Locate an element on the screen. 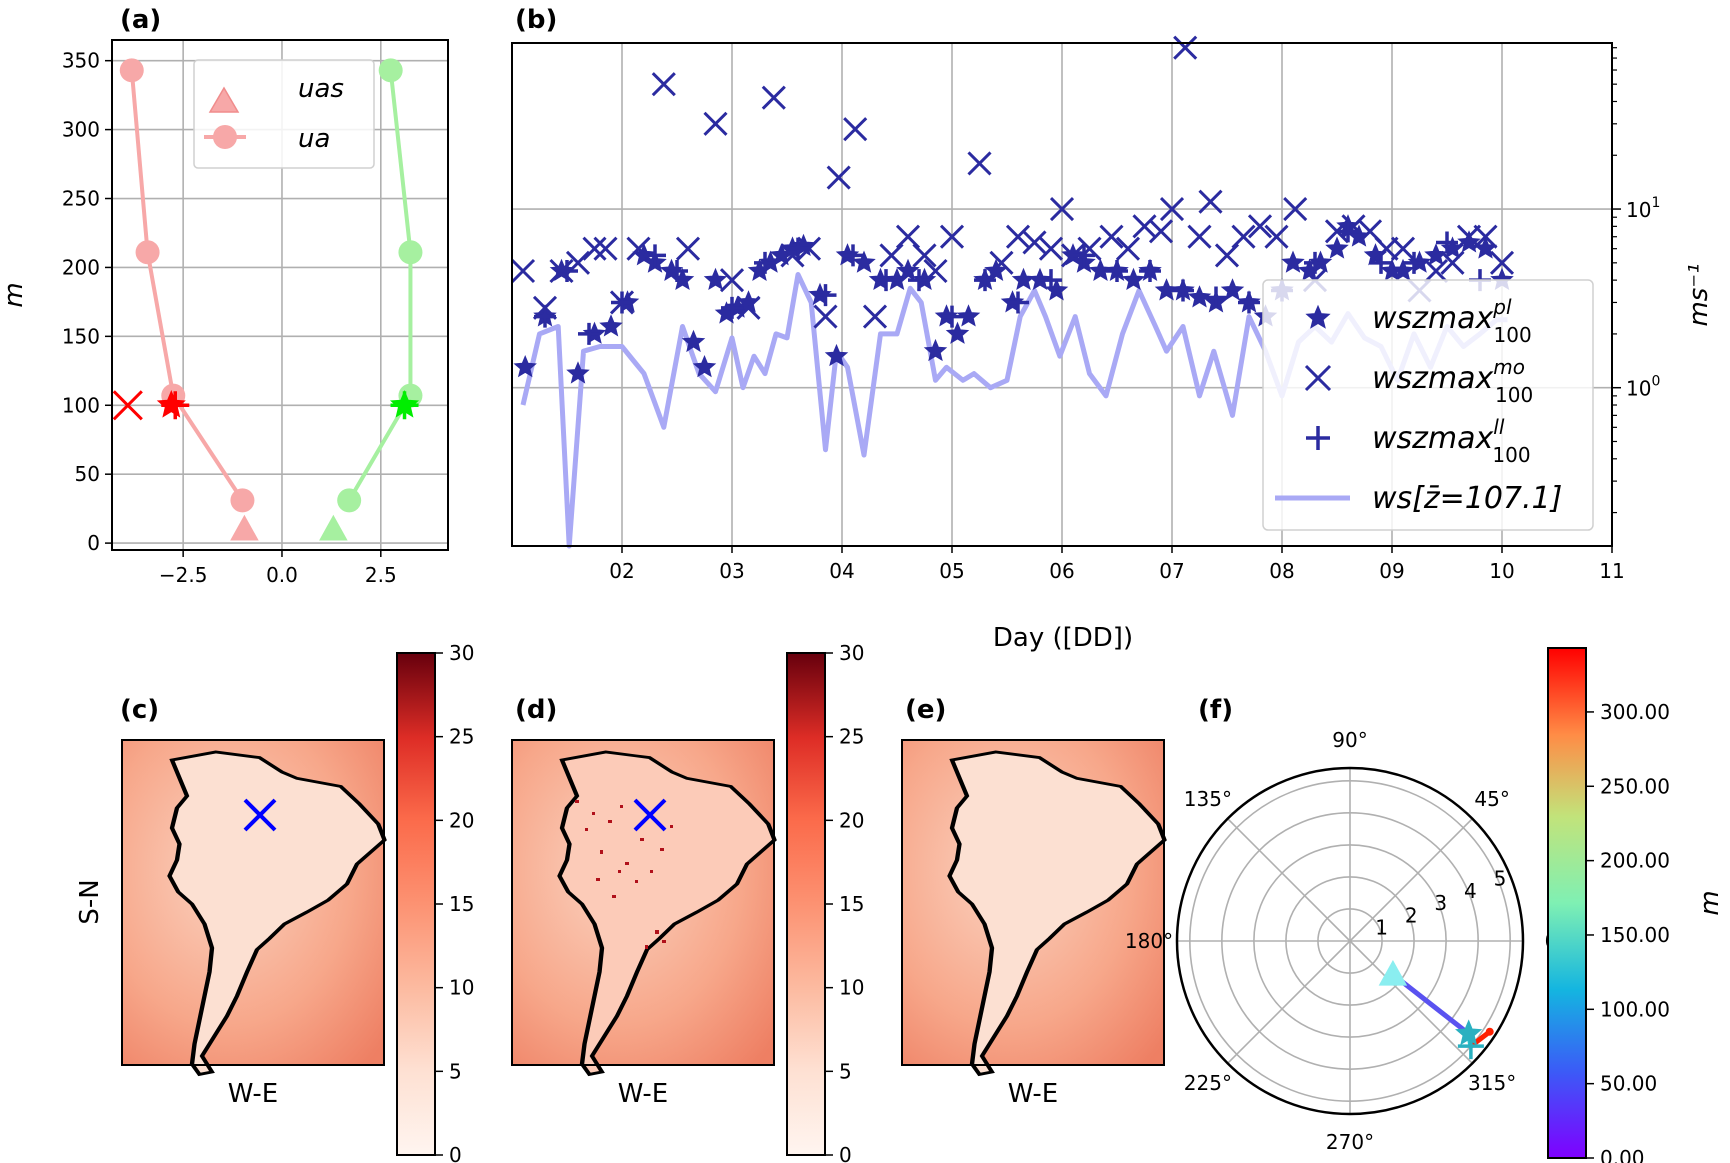  legend-pl-marker is located at coordinates (1318, 316).